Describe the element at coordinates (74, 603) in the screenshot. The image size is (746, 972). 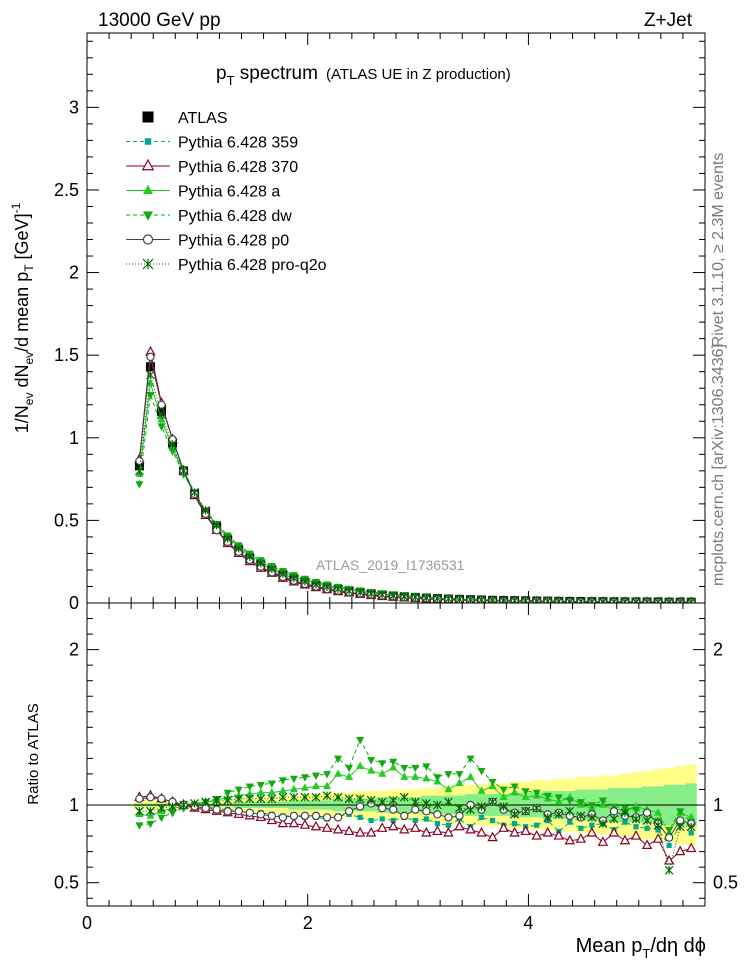
I see `y-tick-label: 0` at that location.